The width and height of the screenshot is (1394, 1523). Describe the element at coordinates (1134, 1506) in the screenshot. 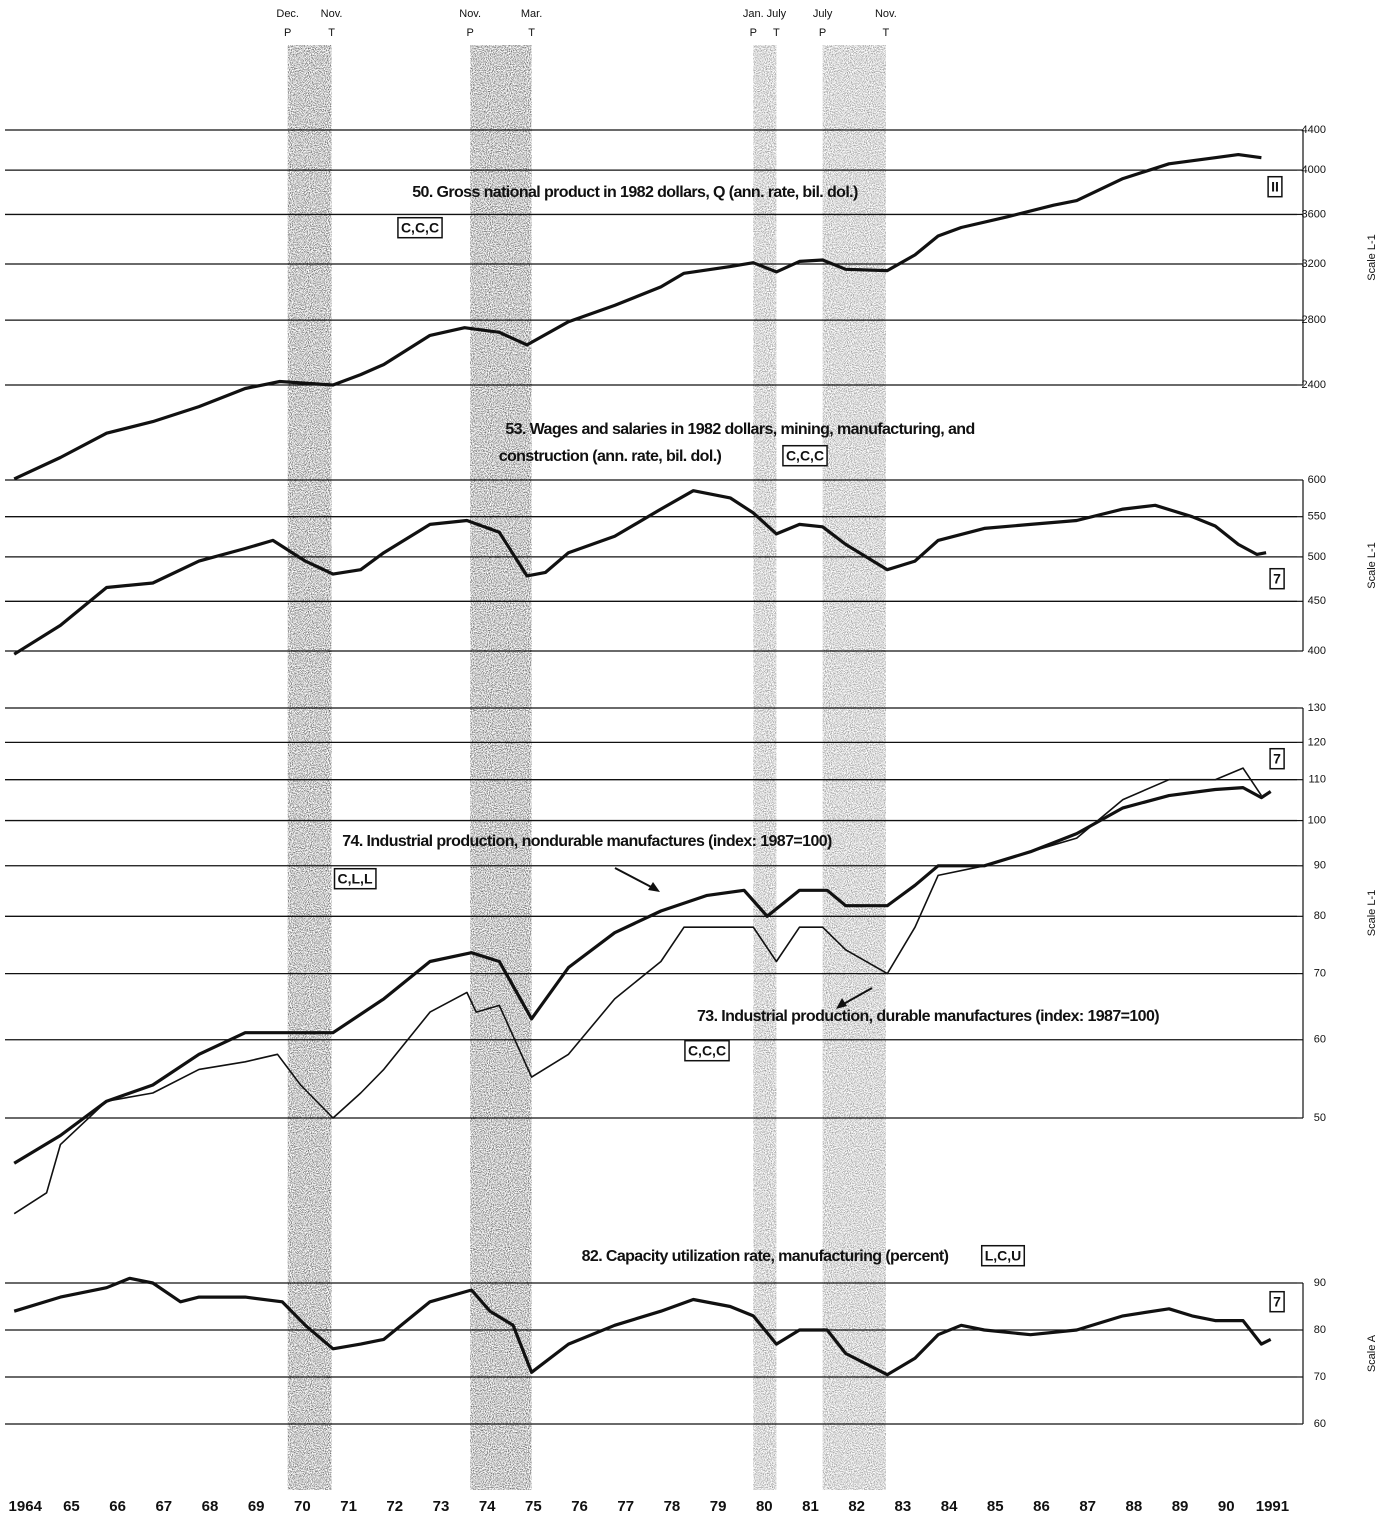

I see `x-tick-label: 88` at that location.